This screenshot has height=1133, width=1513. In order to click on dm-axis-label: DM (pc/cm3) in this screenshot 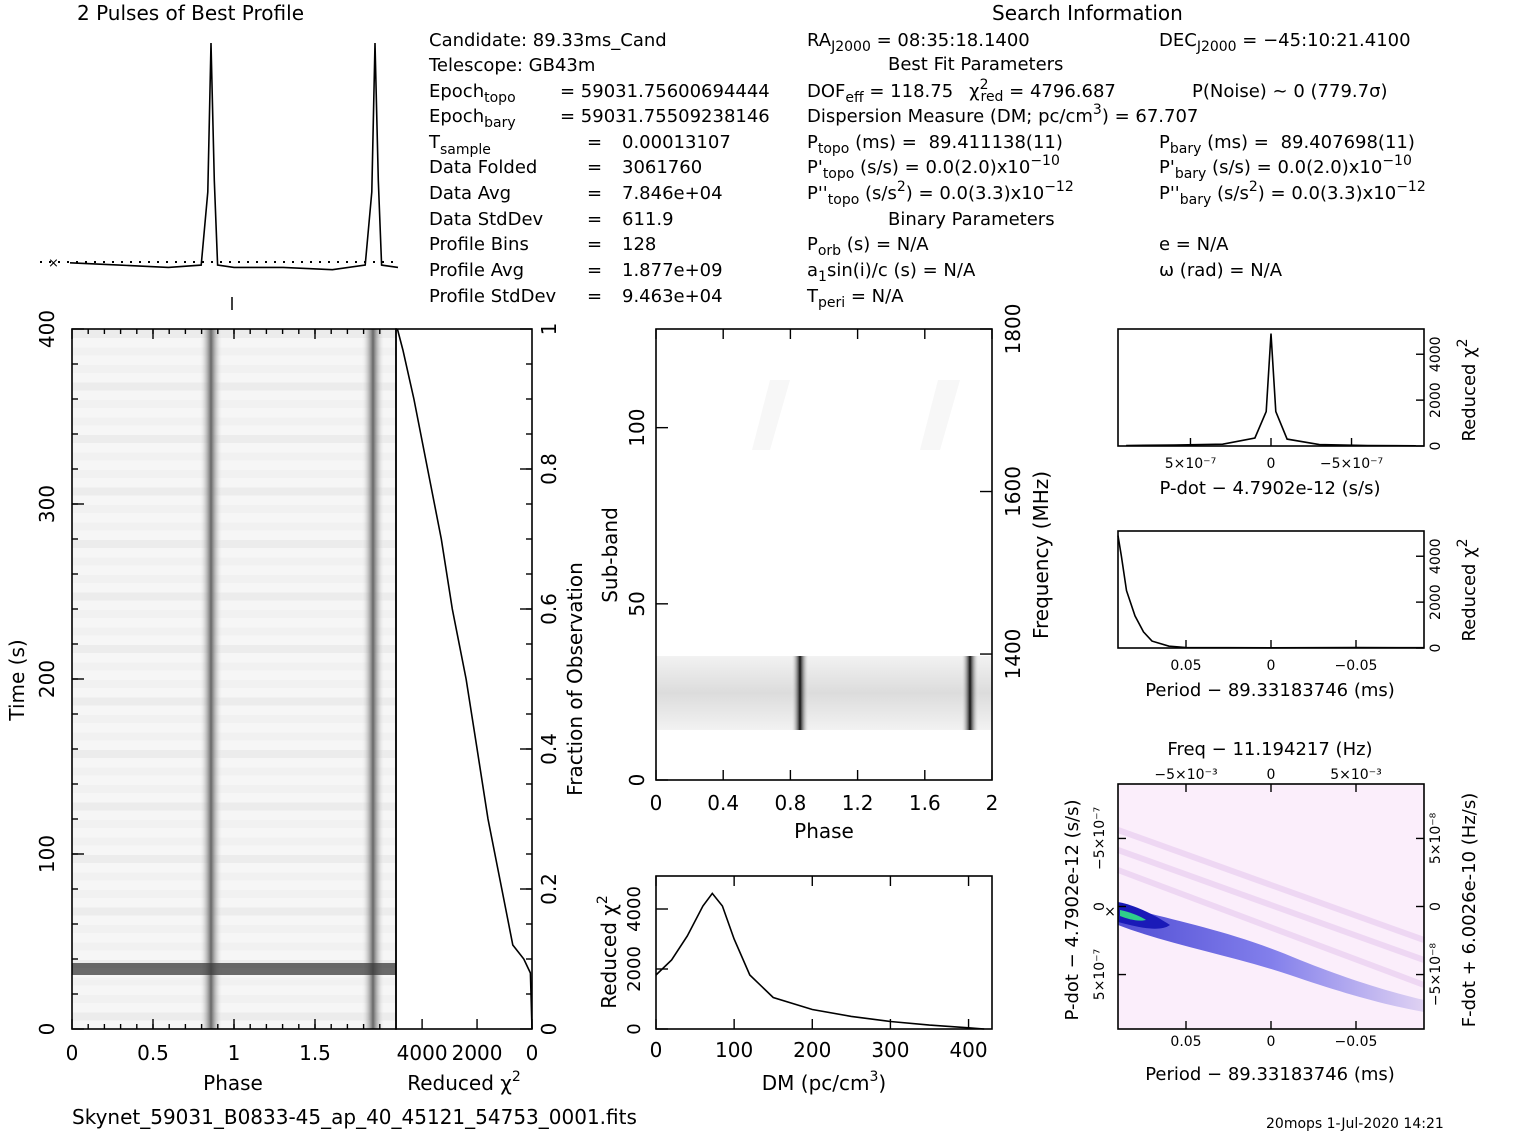, I will do `click(824, 1082)`.